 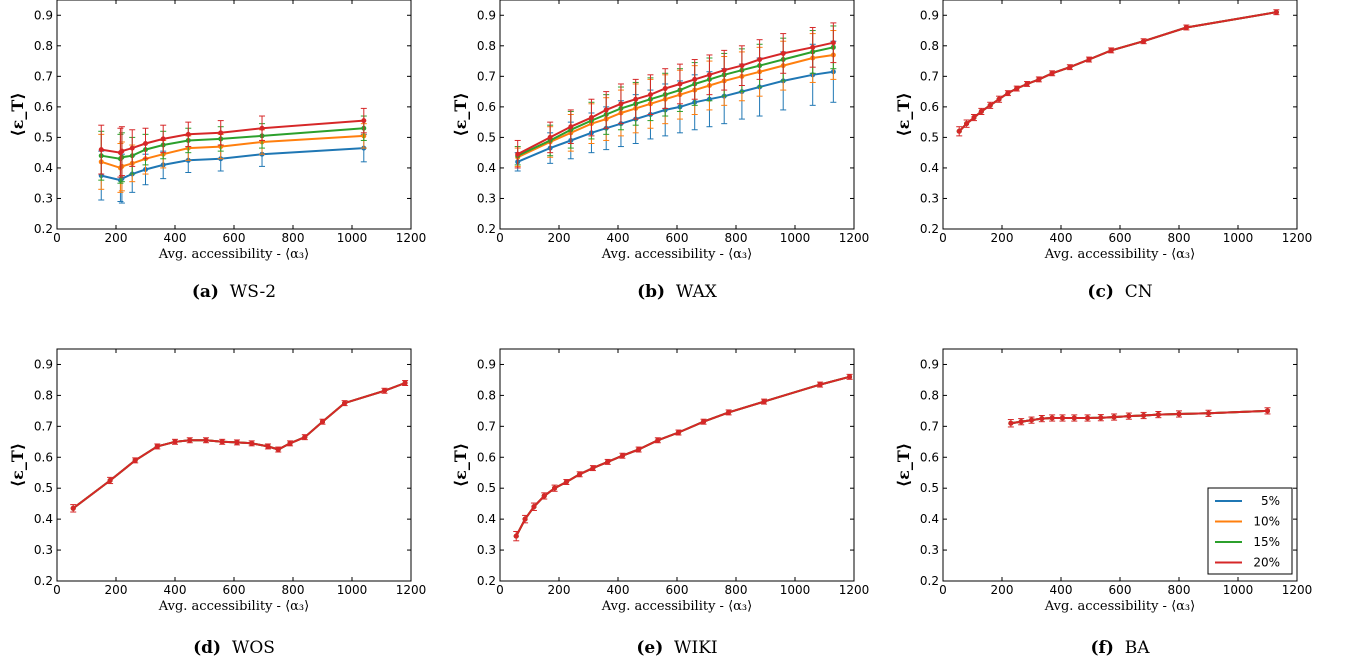 What do you see at coordinates (677, 292) in the screenshot?
I see `panel-caption: (b) WAX` at bounding box center [677, 292].